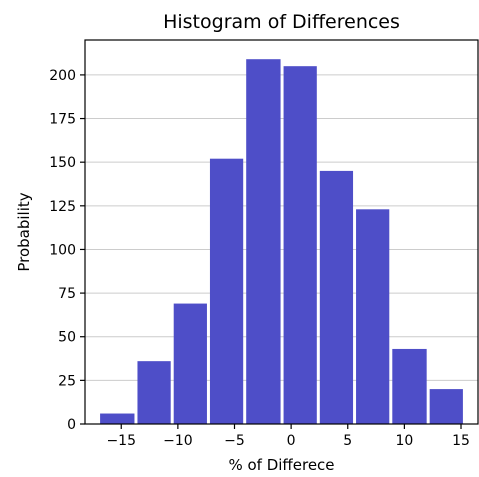 This screenshot has height=477, width=479. What do you see at coordinates (62, 120) in the screenshot?
I see `y-tick-label: 175` at bounding box center [62, 120].